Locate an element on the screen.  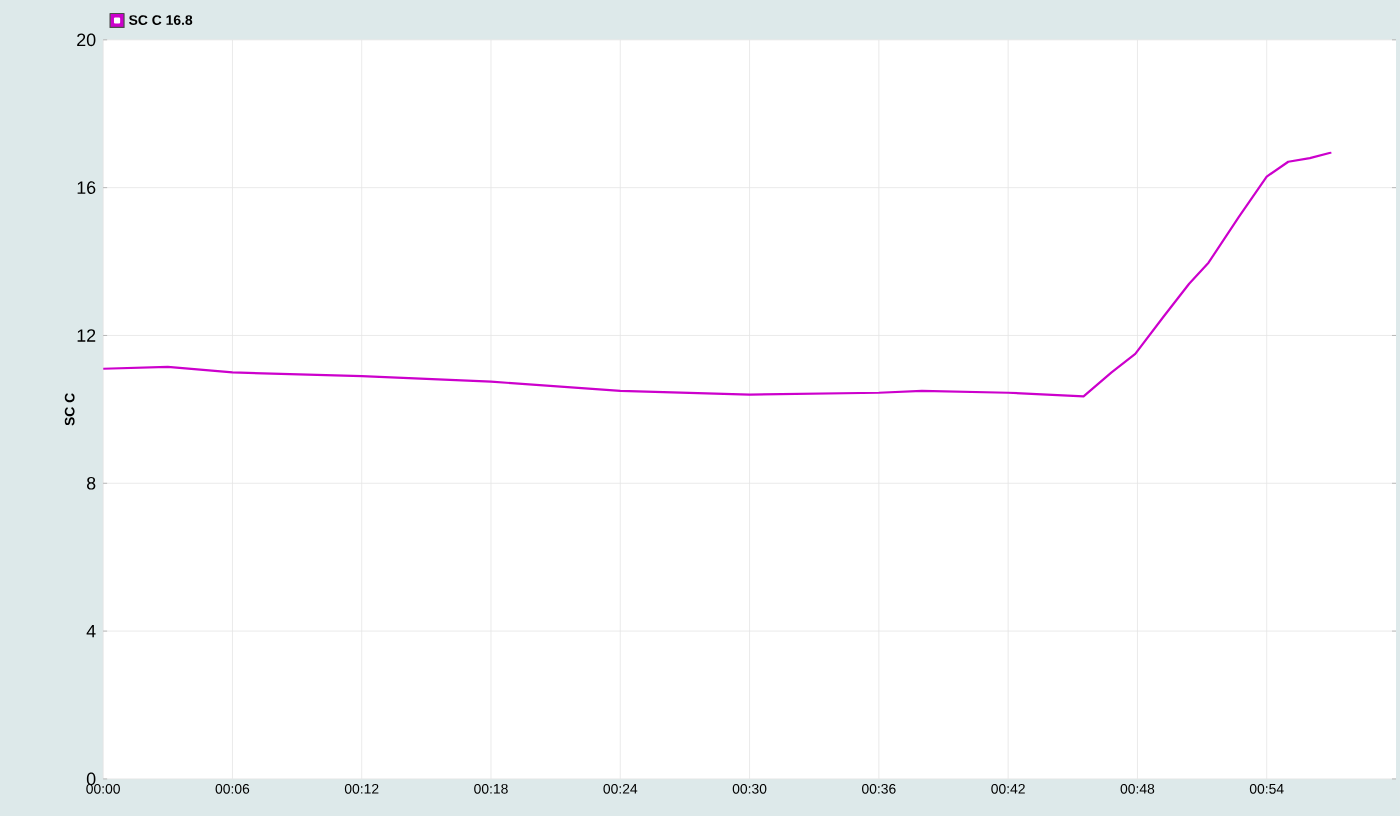
y-tick-label: 8 is located at coordinates (91, 483).